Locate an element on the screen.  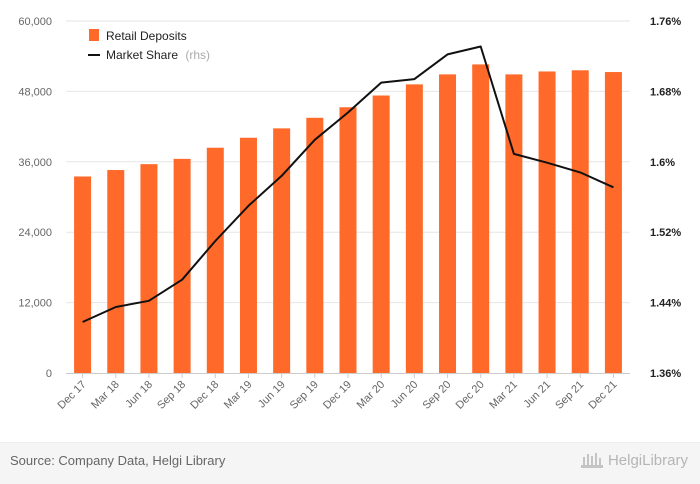
y-left-tick-label: 36,000 is located at coordinates (35, 163).